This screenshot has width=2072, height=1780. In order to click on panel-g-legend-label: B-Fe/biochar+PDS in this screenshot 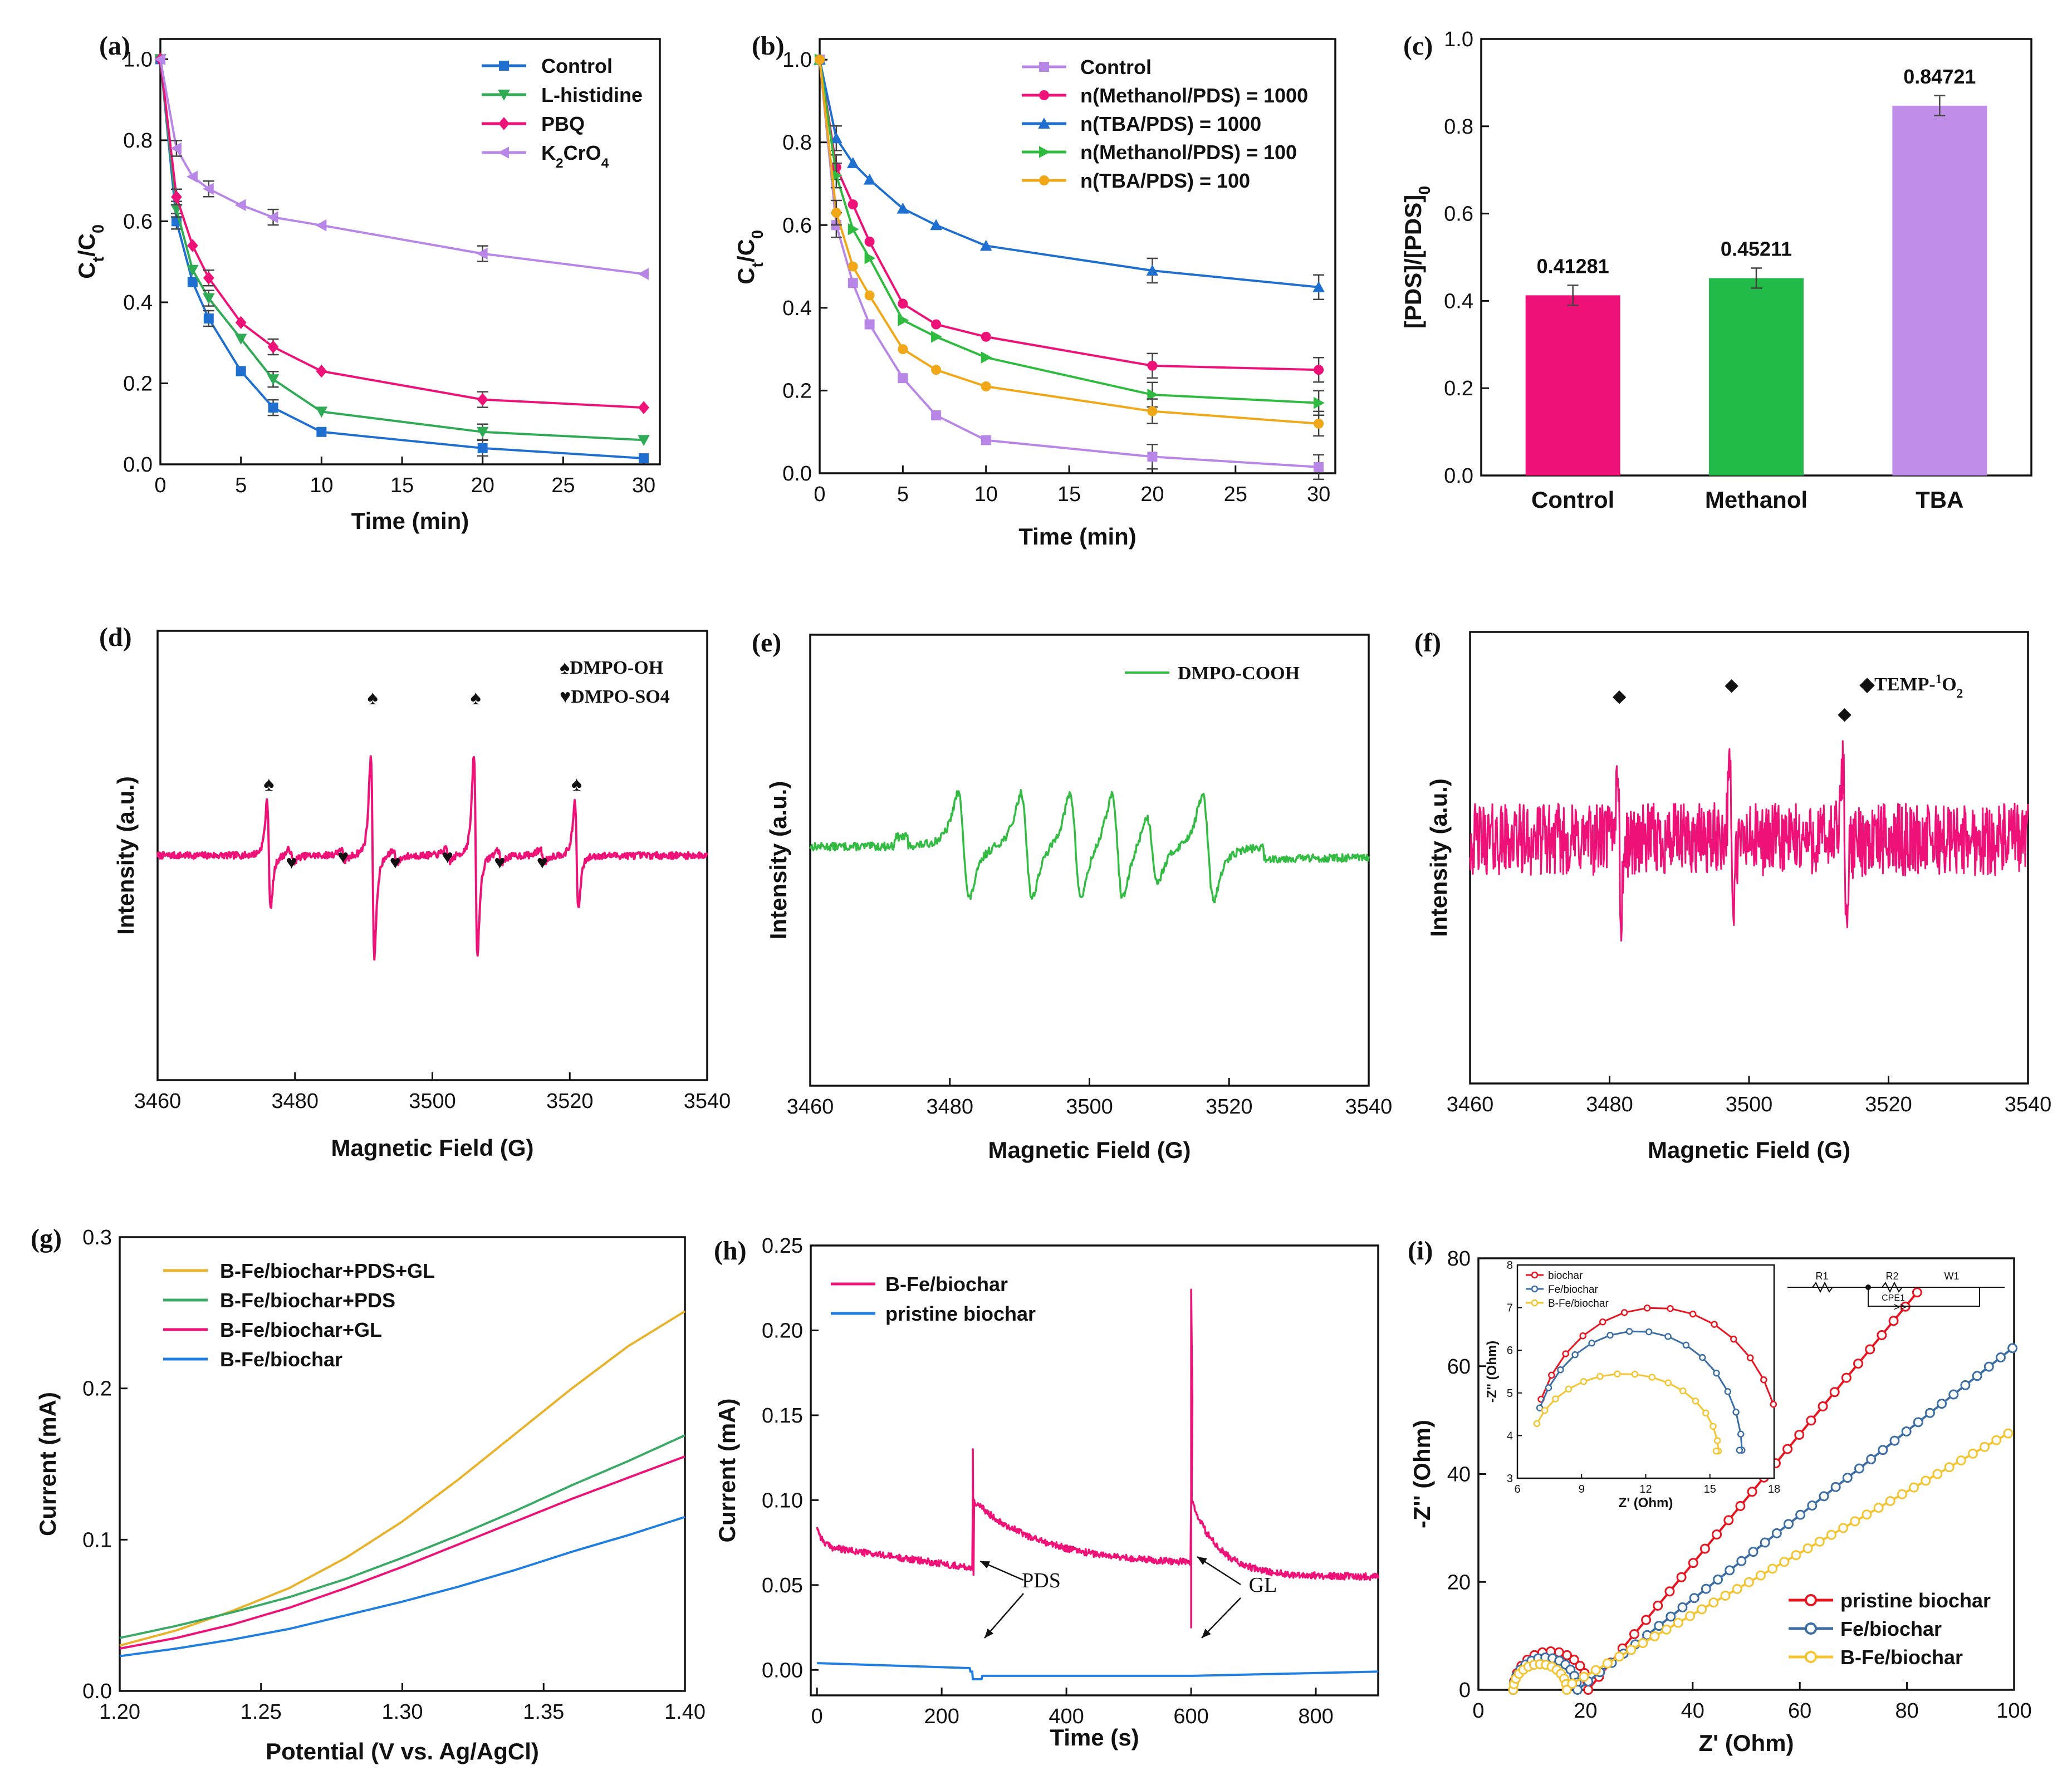, I will do `click(307, 1300)`.